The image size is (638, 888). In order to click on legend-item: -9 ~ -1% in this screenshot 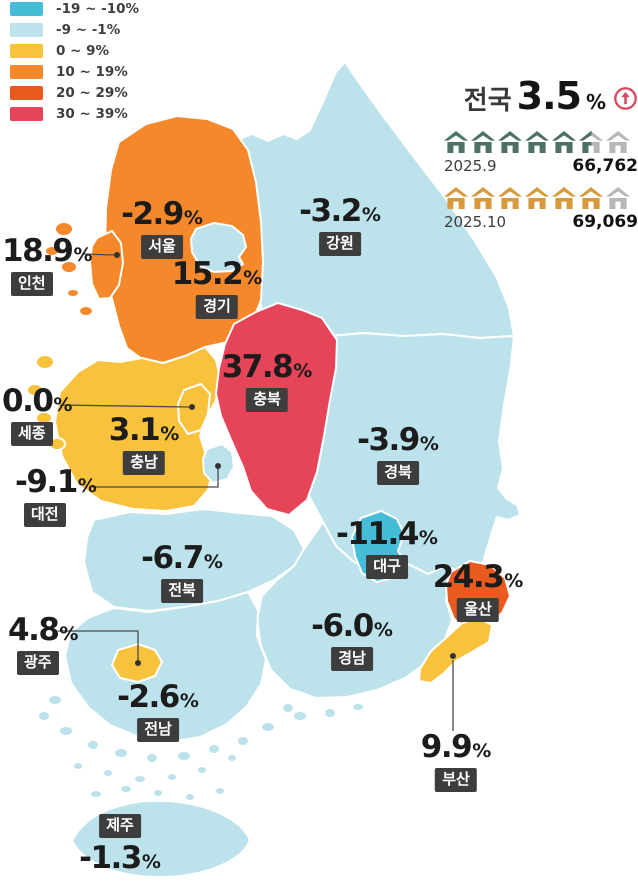, I will do `click(74, 30)`.